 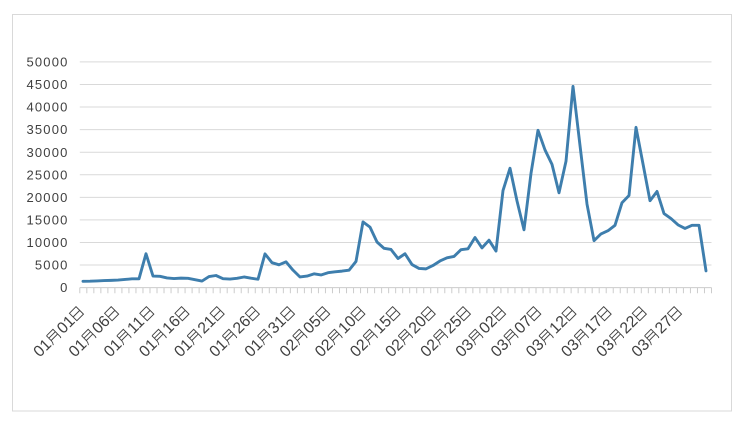 I want to click on svg-text: 5000, so click(x=52, y=265).